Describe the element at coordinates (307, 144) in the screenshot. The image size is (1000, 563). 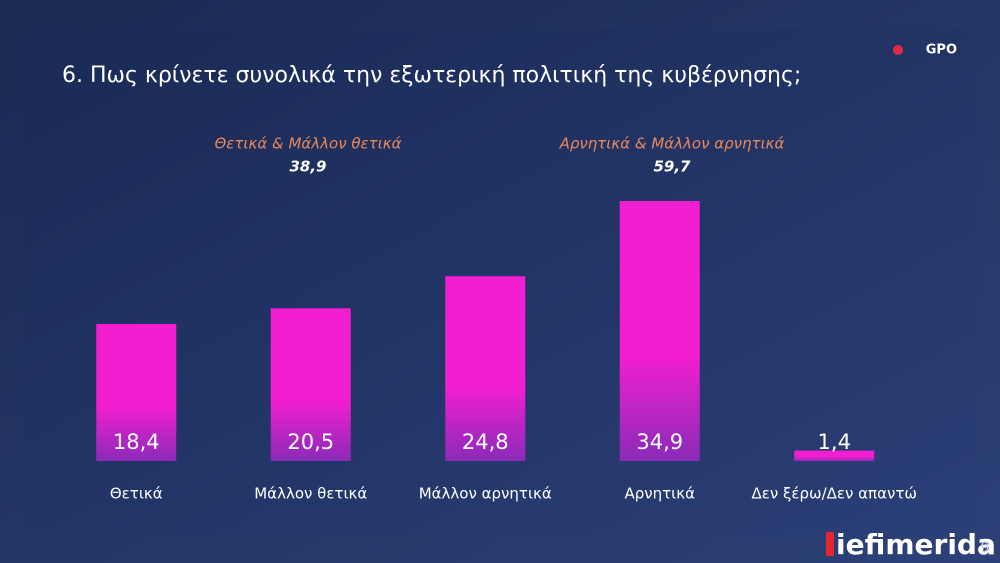
I see `annotation: Θετικά & Μάλλον θετικά` at that location.